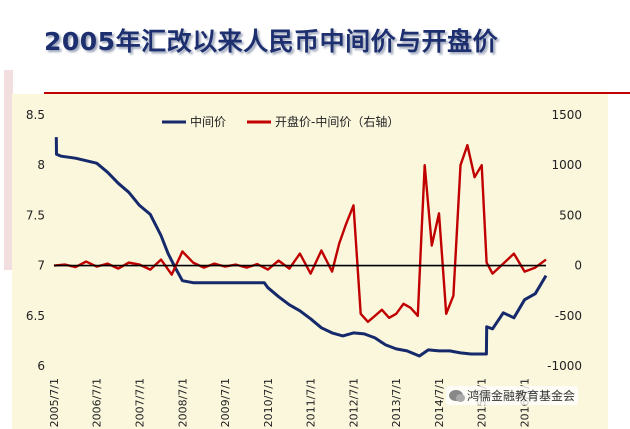 Image resolution: width=630 pixels, height=429 pixels. What do you see at coordinates (8, 170) in the screenshot?
I see `decorative-side-bar` at bounding box center [8, 170].